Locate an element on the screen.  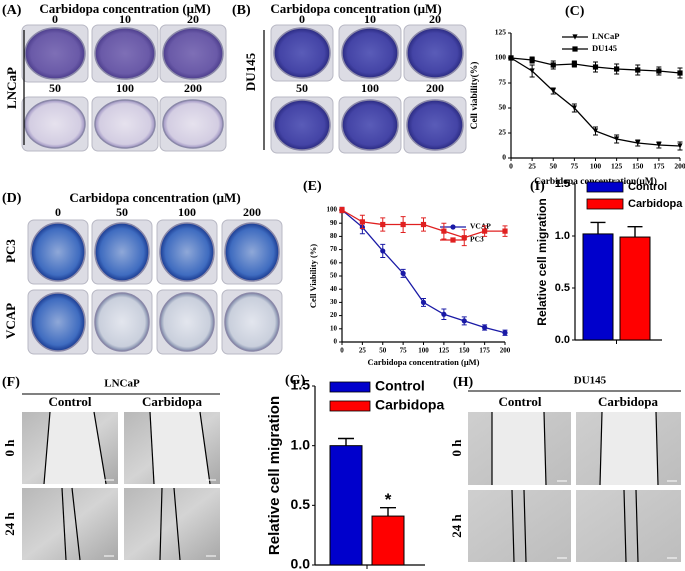
row-label: LNCaP is located at coordinates (11, 88).